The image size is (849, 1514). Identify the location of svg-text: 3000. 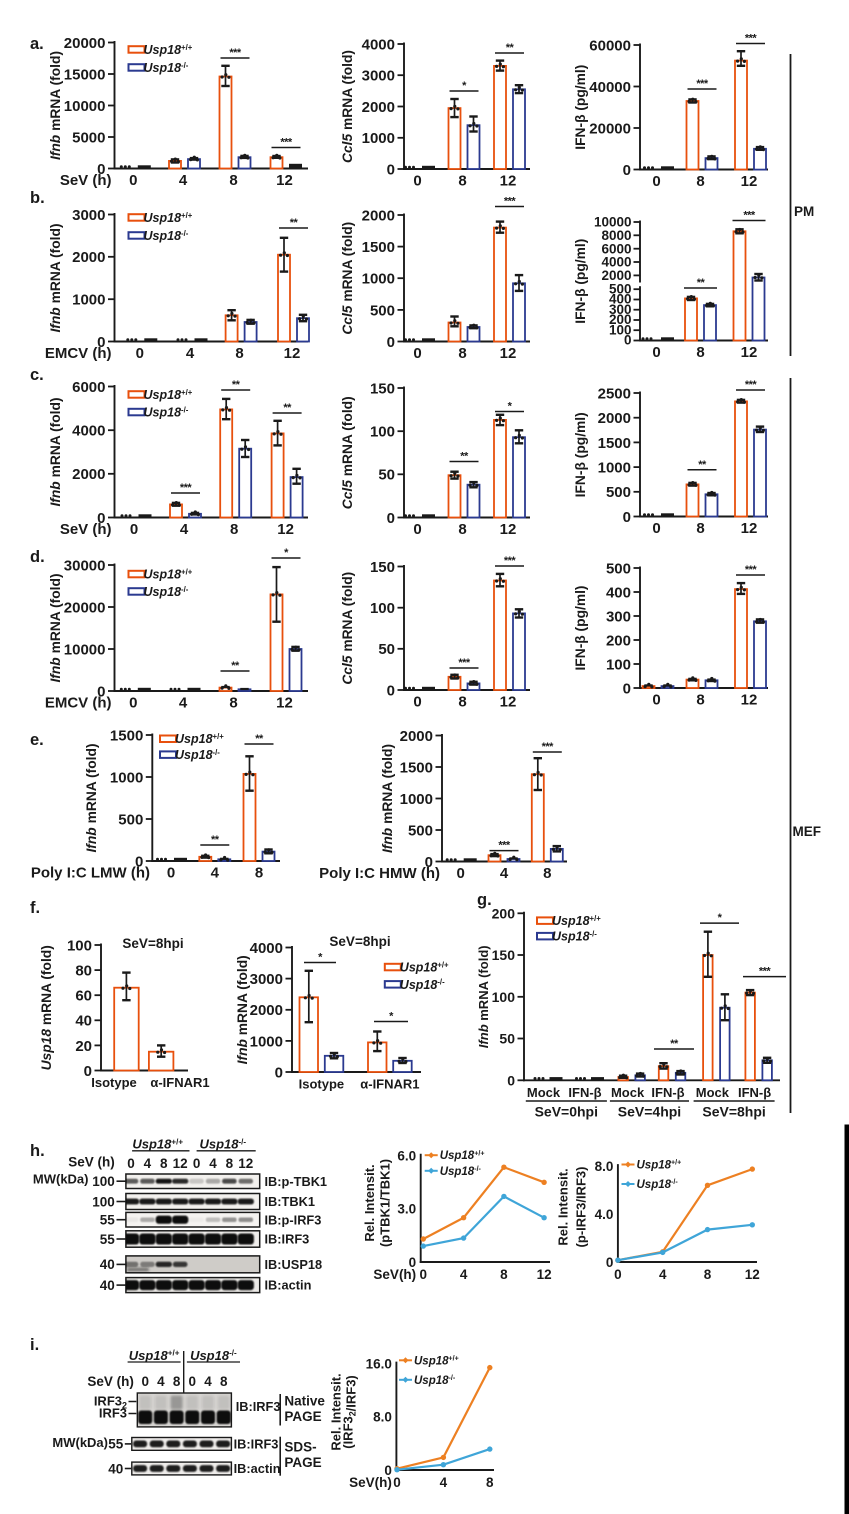
(266, 979).